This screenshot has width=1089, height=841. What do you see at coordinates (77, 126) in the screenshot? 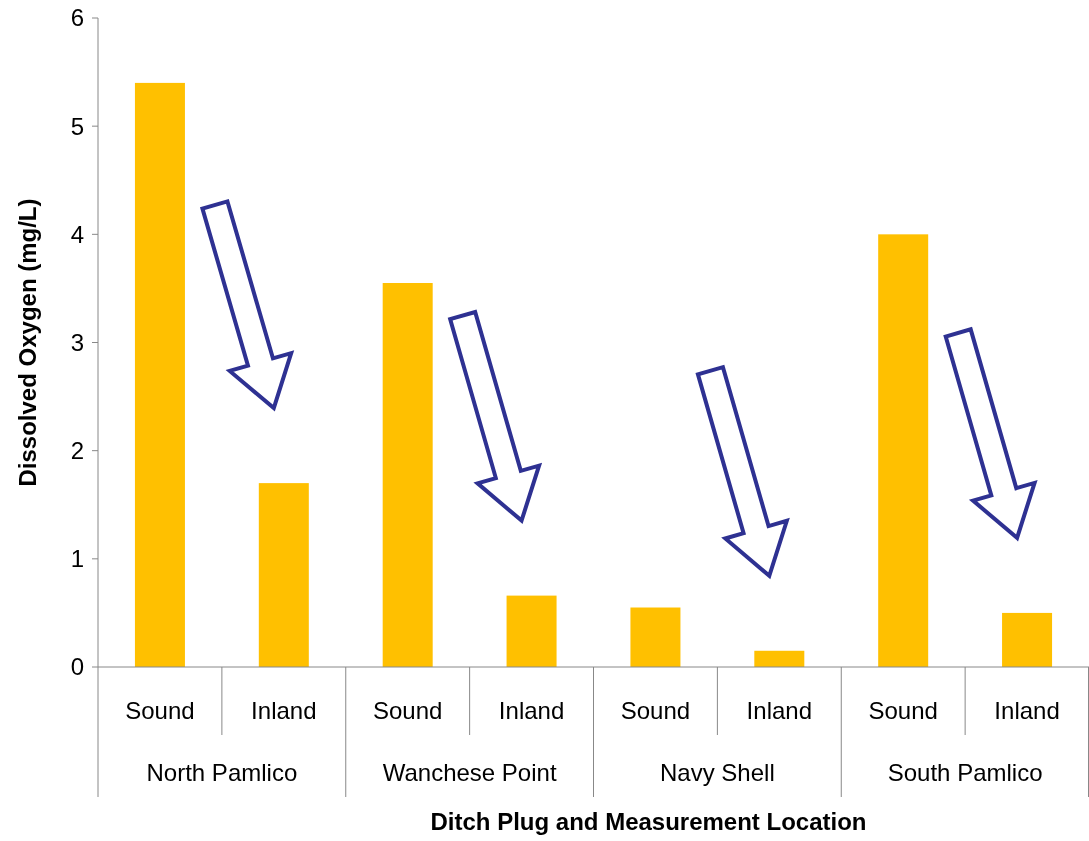
I see `y-tick-label: 5` at bounding box center [77, 126].